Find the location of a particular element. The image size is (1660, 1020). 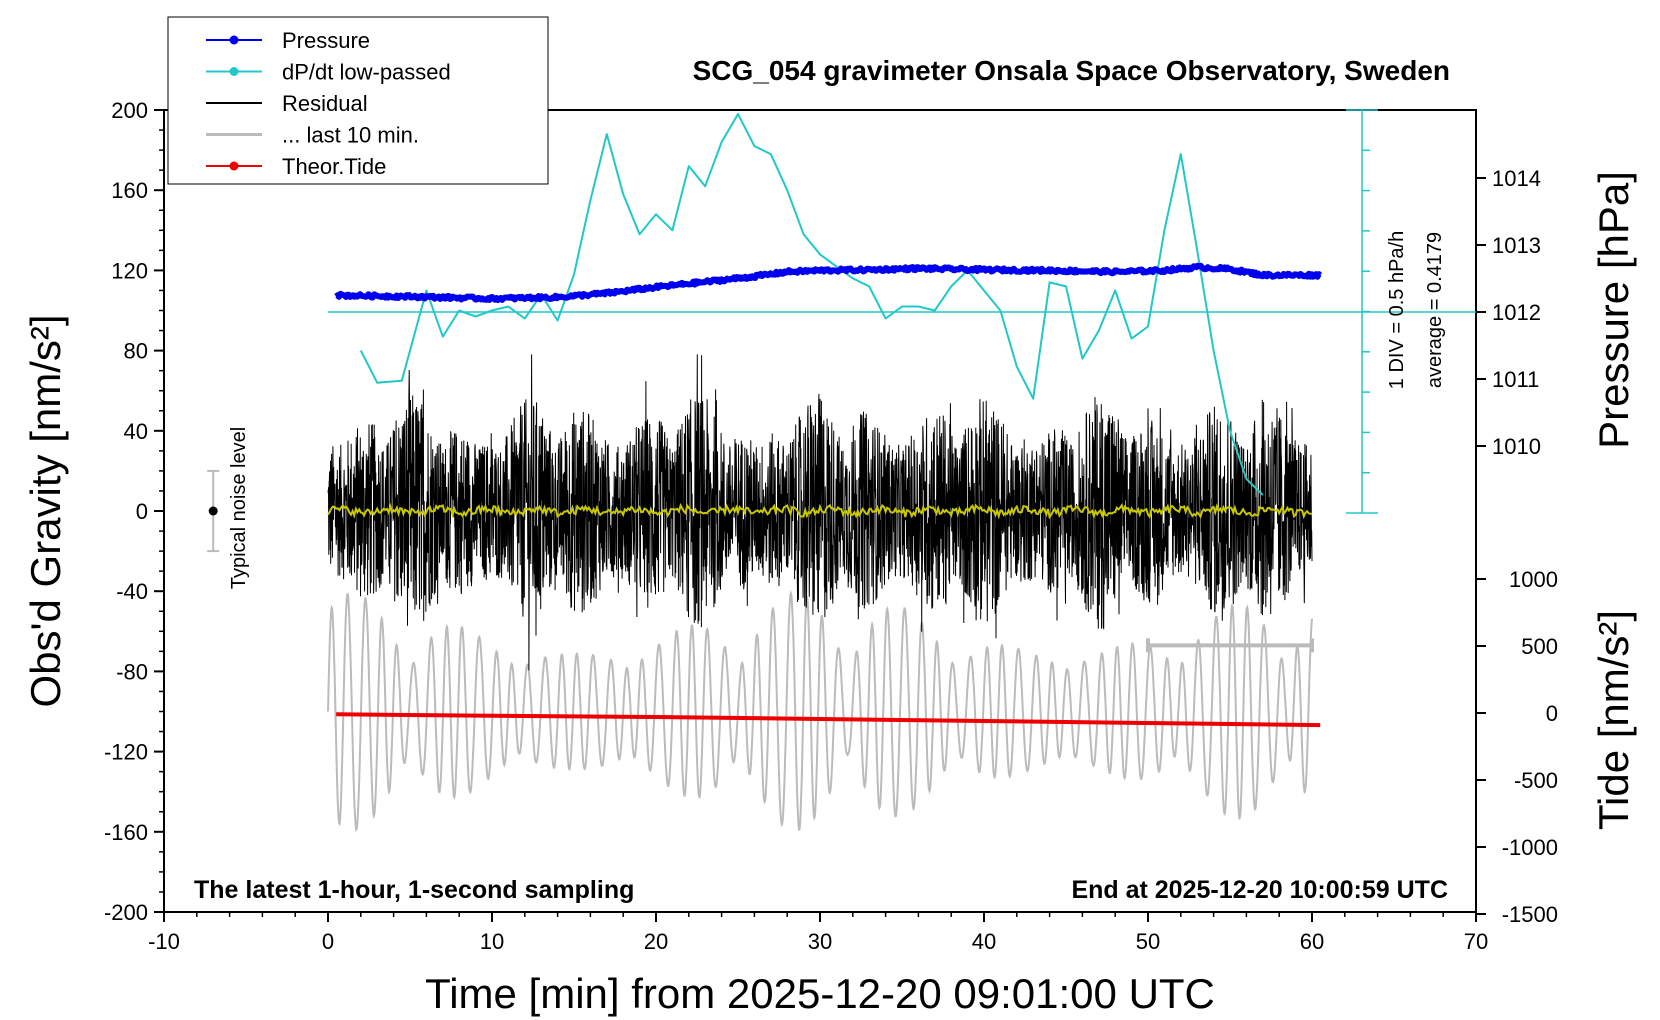

x-tick-label: 40 is located at coordinates (984, 941).